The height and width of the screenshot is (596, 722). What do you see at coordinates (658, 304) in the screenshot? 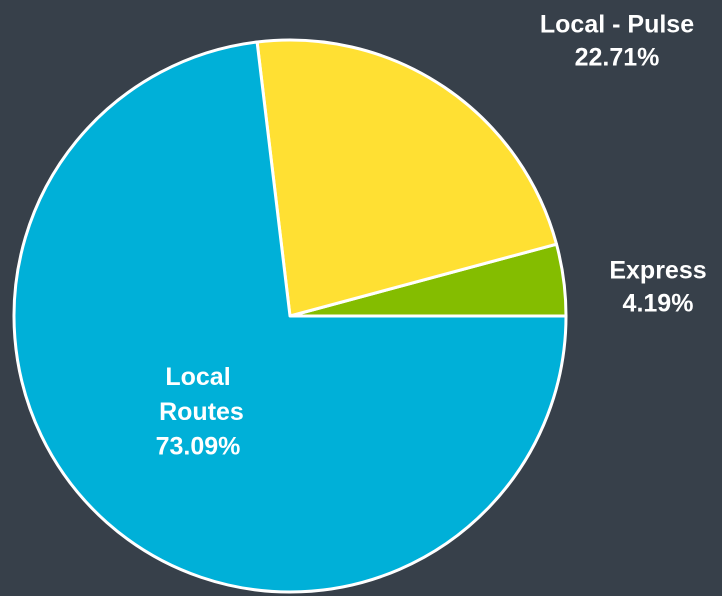
I see `slice-value-label: 4.19%` at bounding box center [658, 304].